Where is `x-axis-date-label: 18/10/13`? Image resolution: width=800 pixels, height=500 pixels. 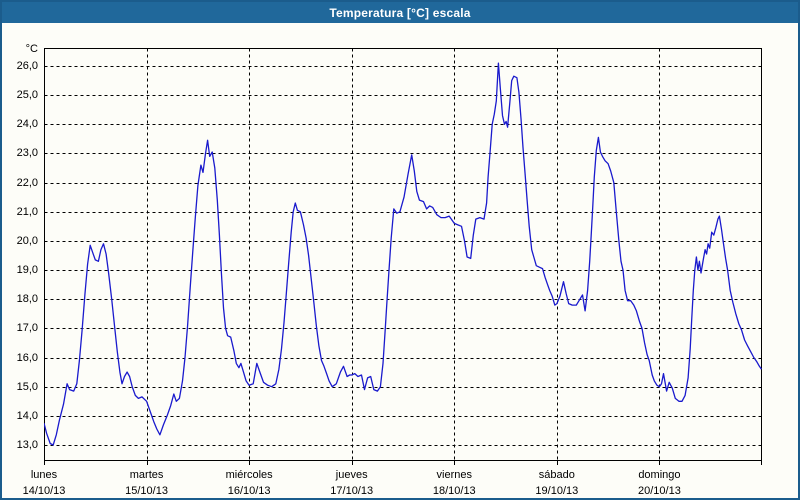 x-axis-date-label: 18/10/13 is located at coordinates (454, 491).